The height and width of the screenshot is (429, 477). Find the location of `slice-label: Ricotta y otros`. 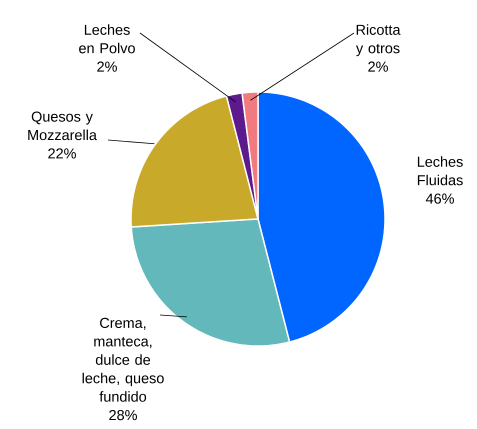

slice-label: Ricotta y otros is located at coordinates (378, 40).